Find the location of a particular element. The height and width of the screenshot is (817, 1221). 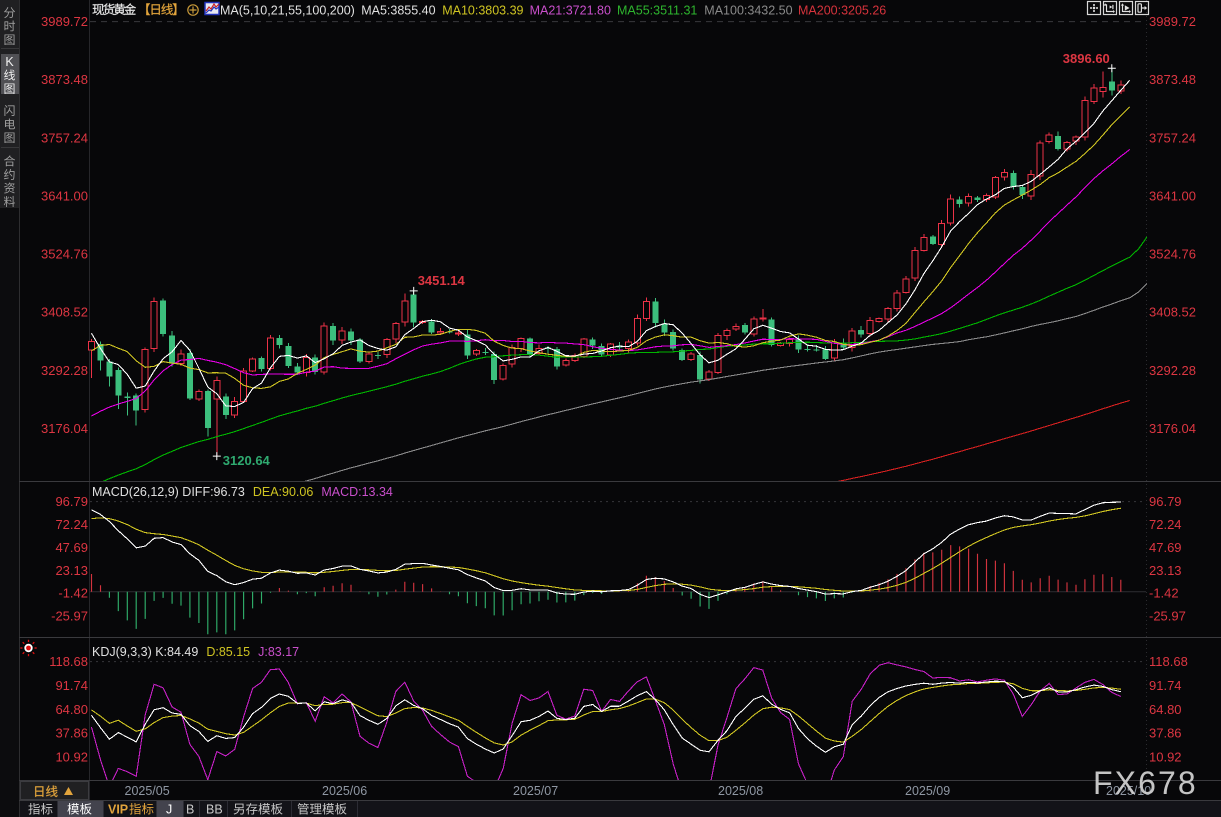

svg-text: 3451.14 is located at coordinates (442, 280).